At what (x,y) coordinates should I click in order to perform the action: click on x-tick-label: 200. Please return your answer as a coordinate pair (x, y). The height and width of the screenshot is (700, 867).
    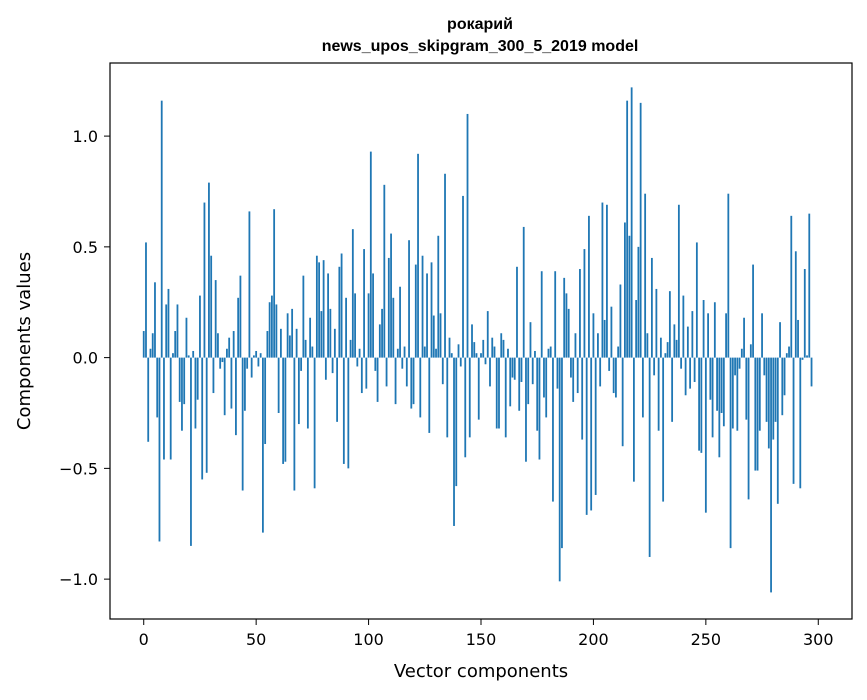
    Looking at the image, I should click on (593, 639).